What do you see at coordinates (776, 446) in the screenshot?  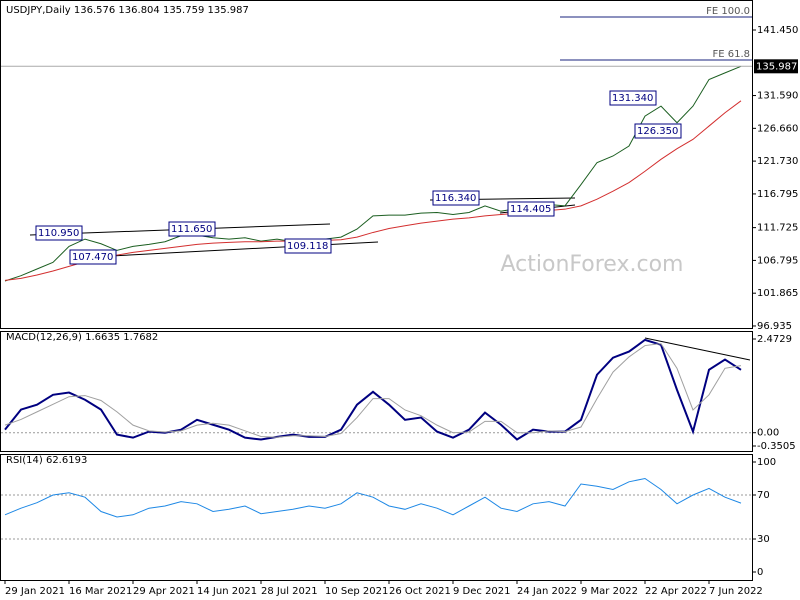 I see `y-tick-label: -0.3505` at bounding box center [776, 446].